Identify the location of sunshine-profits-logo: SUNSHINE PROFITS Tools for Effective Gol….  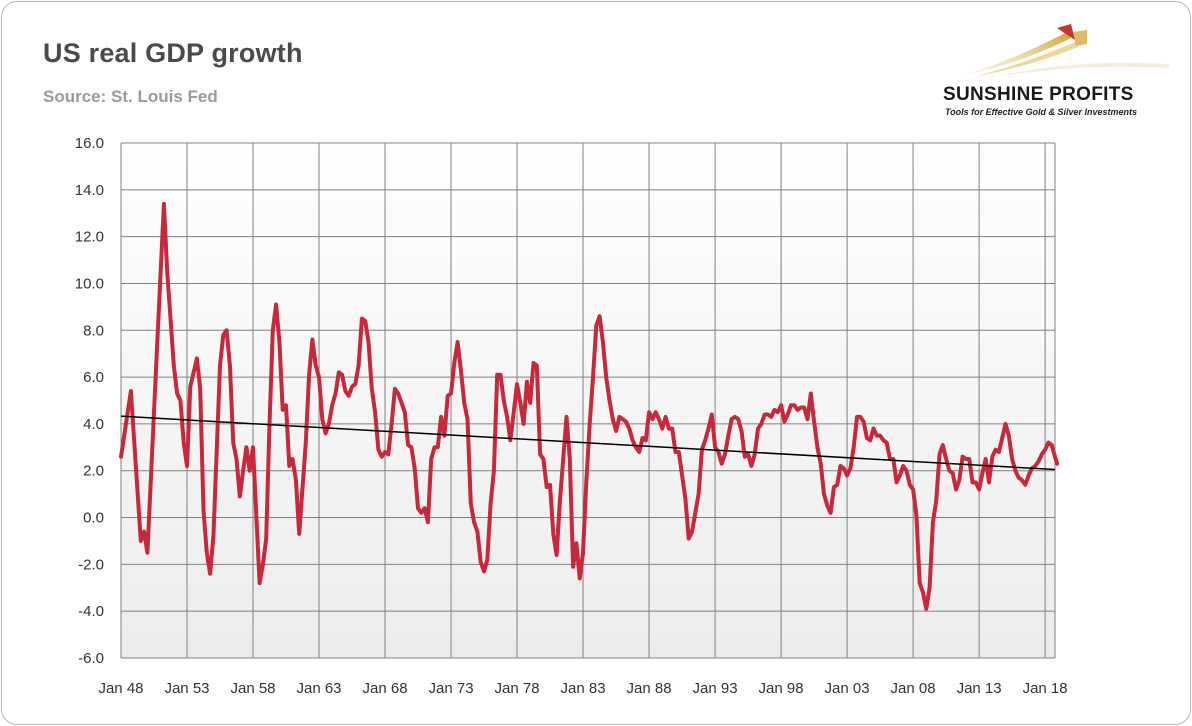
(1057, 70).